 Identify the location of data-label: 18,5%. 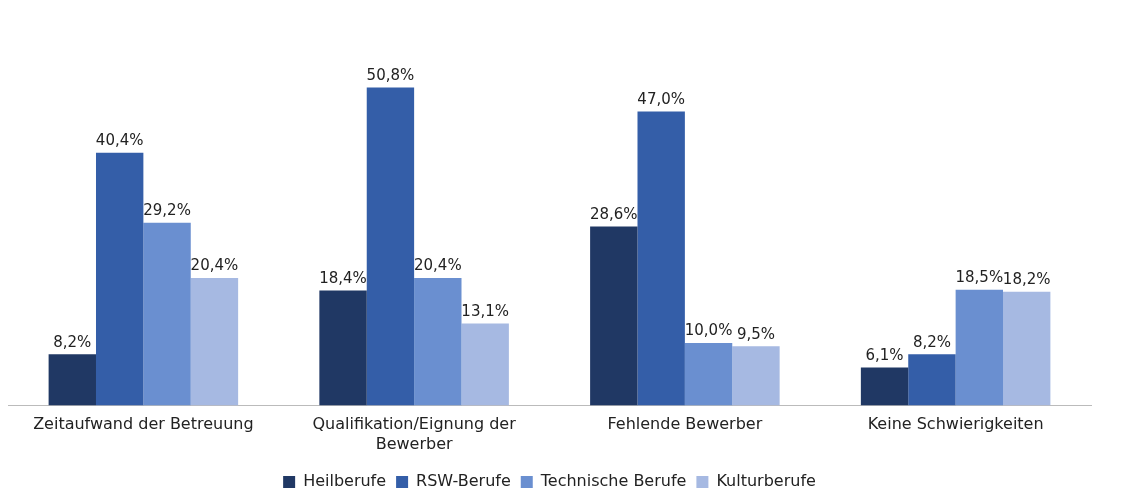
(979, 277).